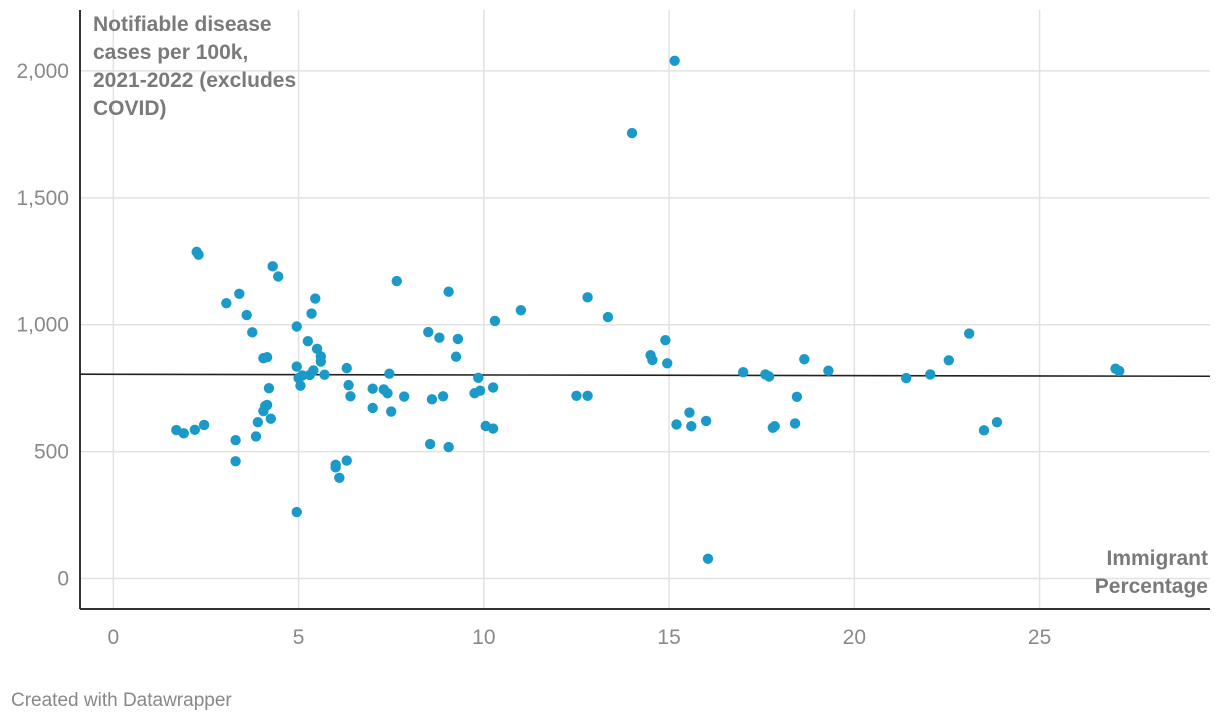 The image size is (1220, 726). What do you see at coordinates (63, 579) in the screenshot?
I see `y-tick-label: 0` at bounding box center [63, 579].